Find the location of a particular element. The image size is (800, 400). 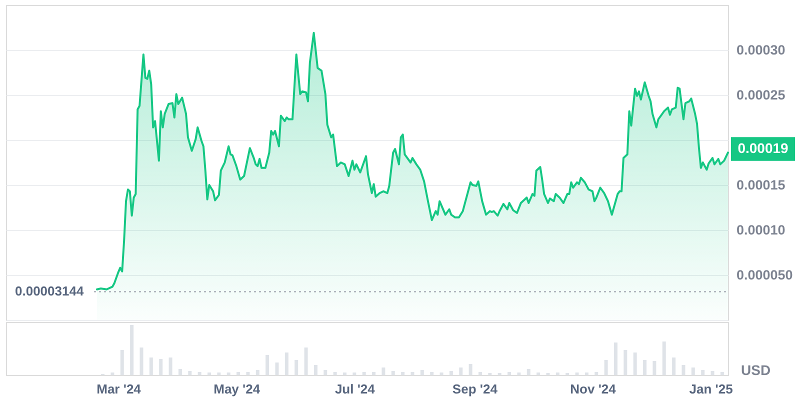

x-tick-label: Jul '24 is located at coordinates (355, 389).